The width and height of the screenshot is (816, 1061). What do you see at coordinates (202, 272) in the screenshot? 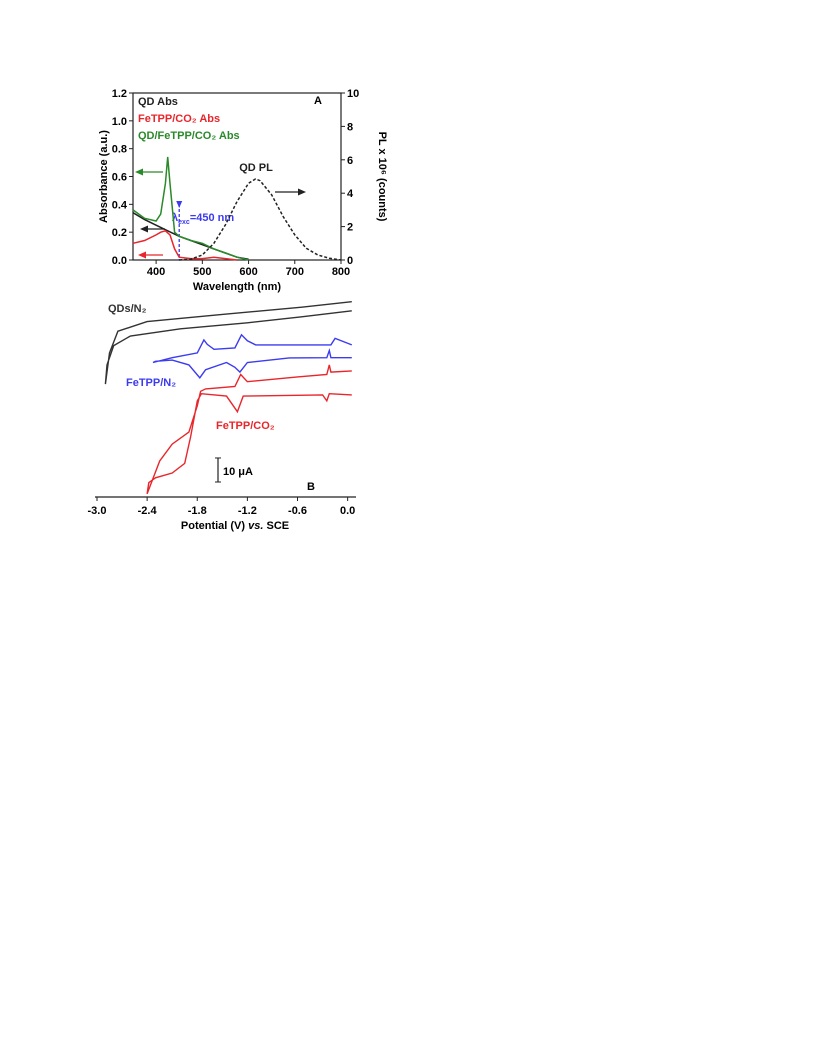
I see `x-tick-label: 500` at bounding box center [202, 272].